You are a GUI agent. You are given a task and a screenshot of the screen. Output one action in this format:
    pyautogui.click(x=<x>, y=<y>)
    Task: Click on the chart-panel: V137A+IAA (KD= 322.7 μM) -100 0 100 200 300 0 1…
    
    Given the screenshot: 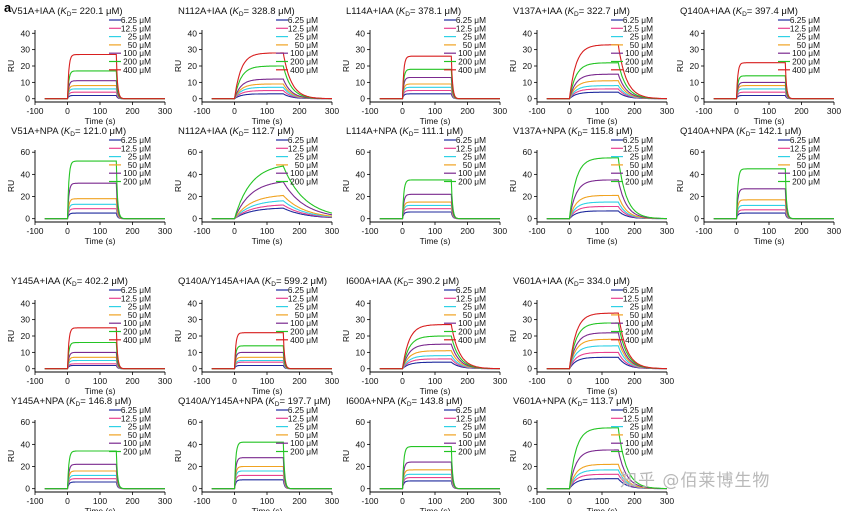 What is the action you would take?
    pyautogui.click(x=591, y=66)
    